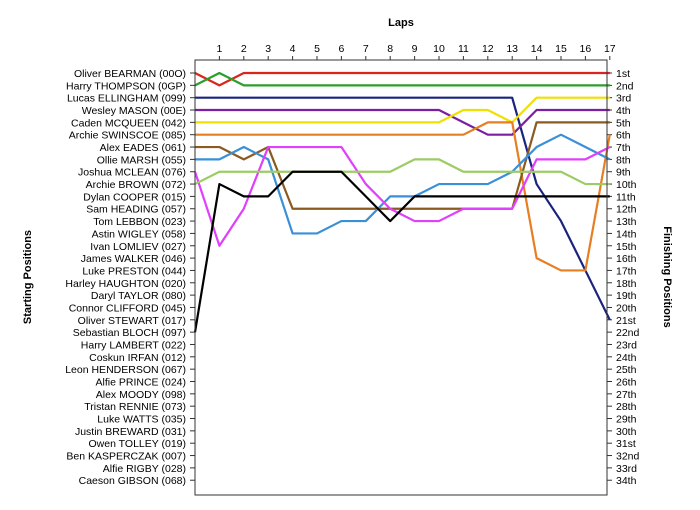  I want to click on x-tick-label: 1, so click(219, 49).